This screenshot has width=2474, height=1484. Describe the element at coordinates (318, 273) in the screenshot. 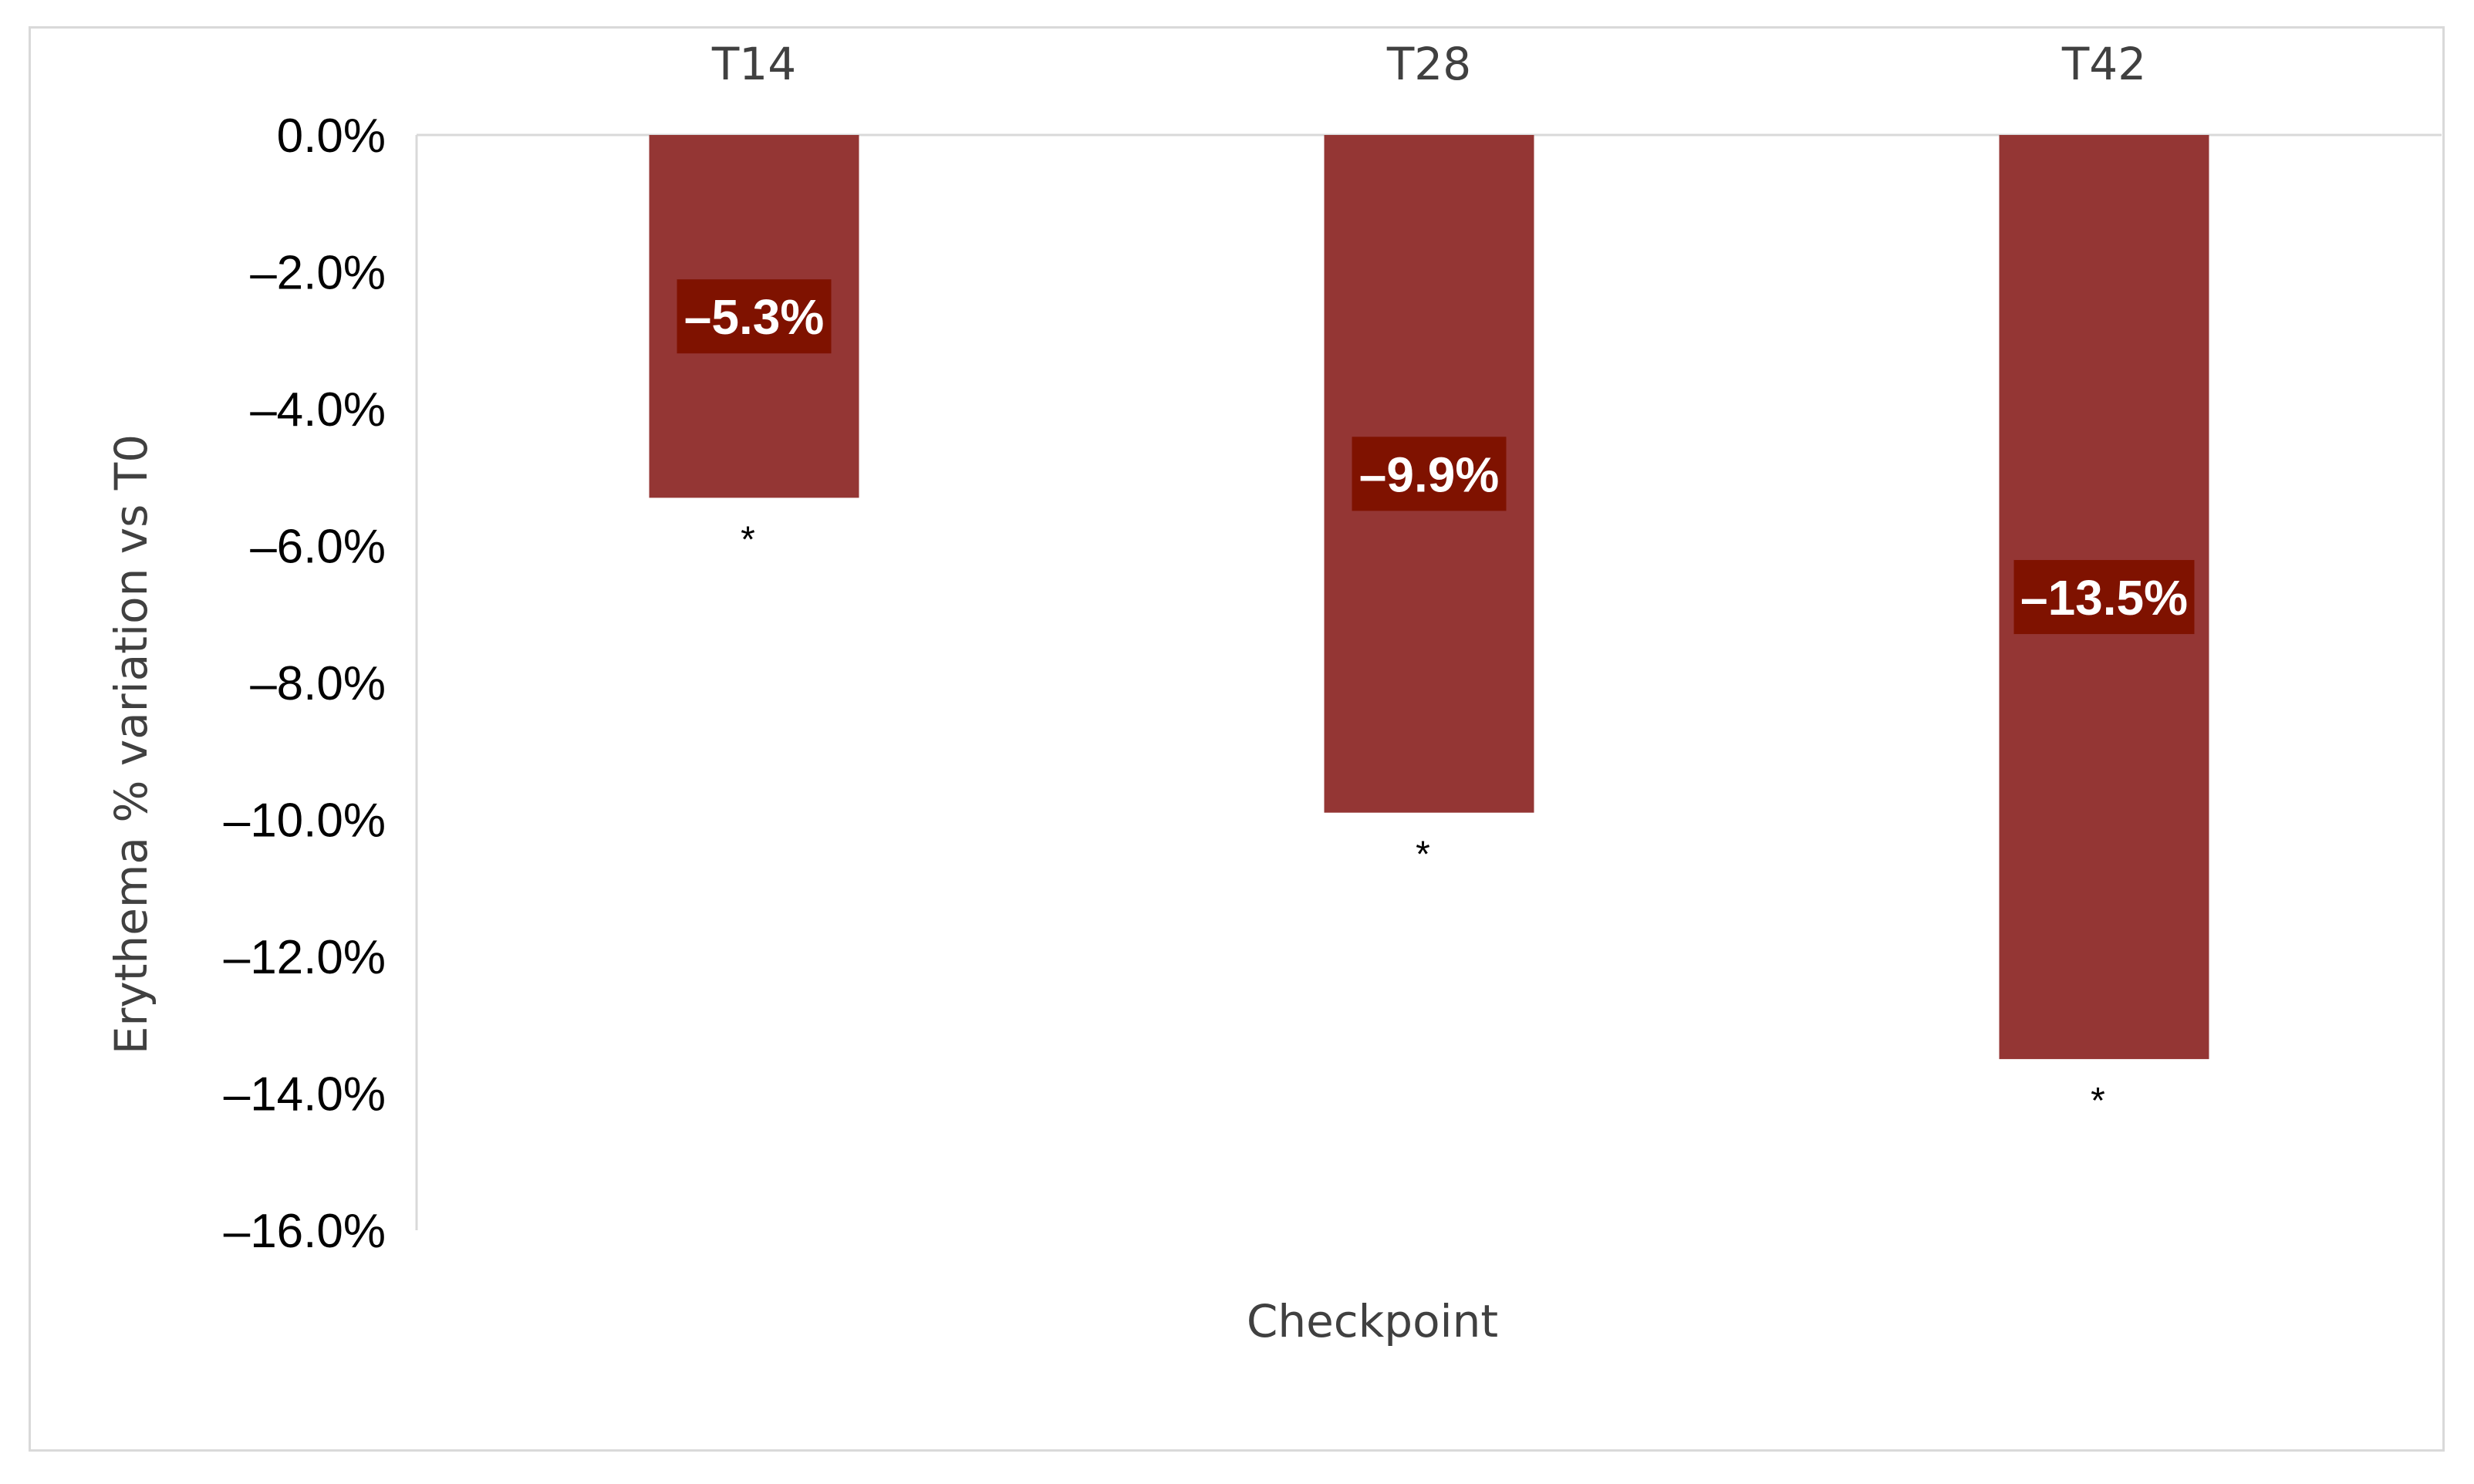

I see `y-tick-label: –2.0%` at that location.